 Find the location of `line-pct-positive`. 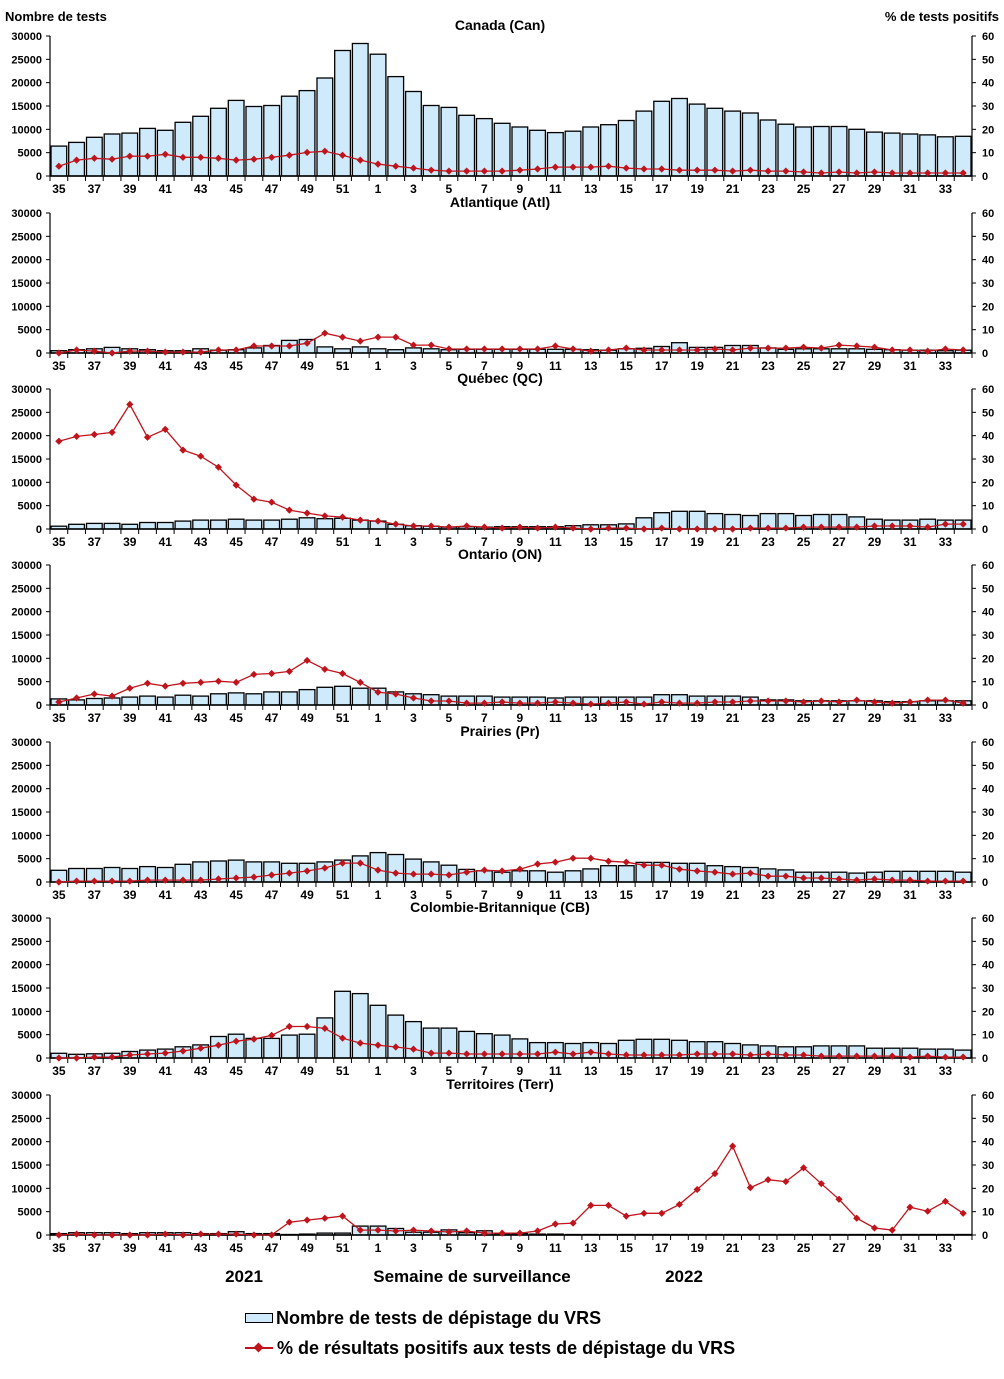

line-pct-positive is located at coordinates (511, 466).